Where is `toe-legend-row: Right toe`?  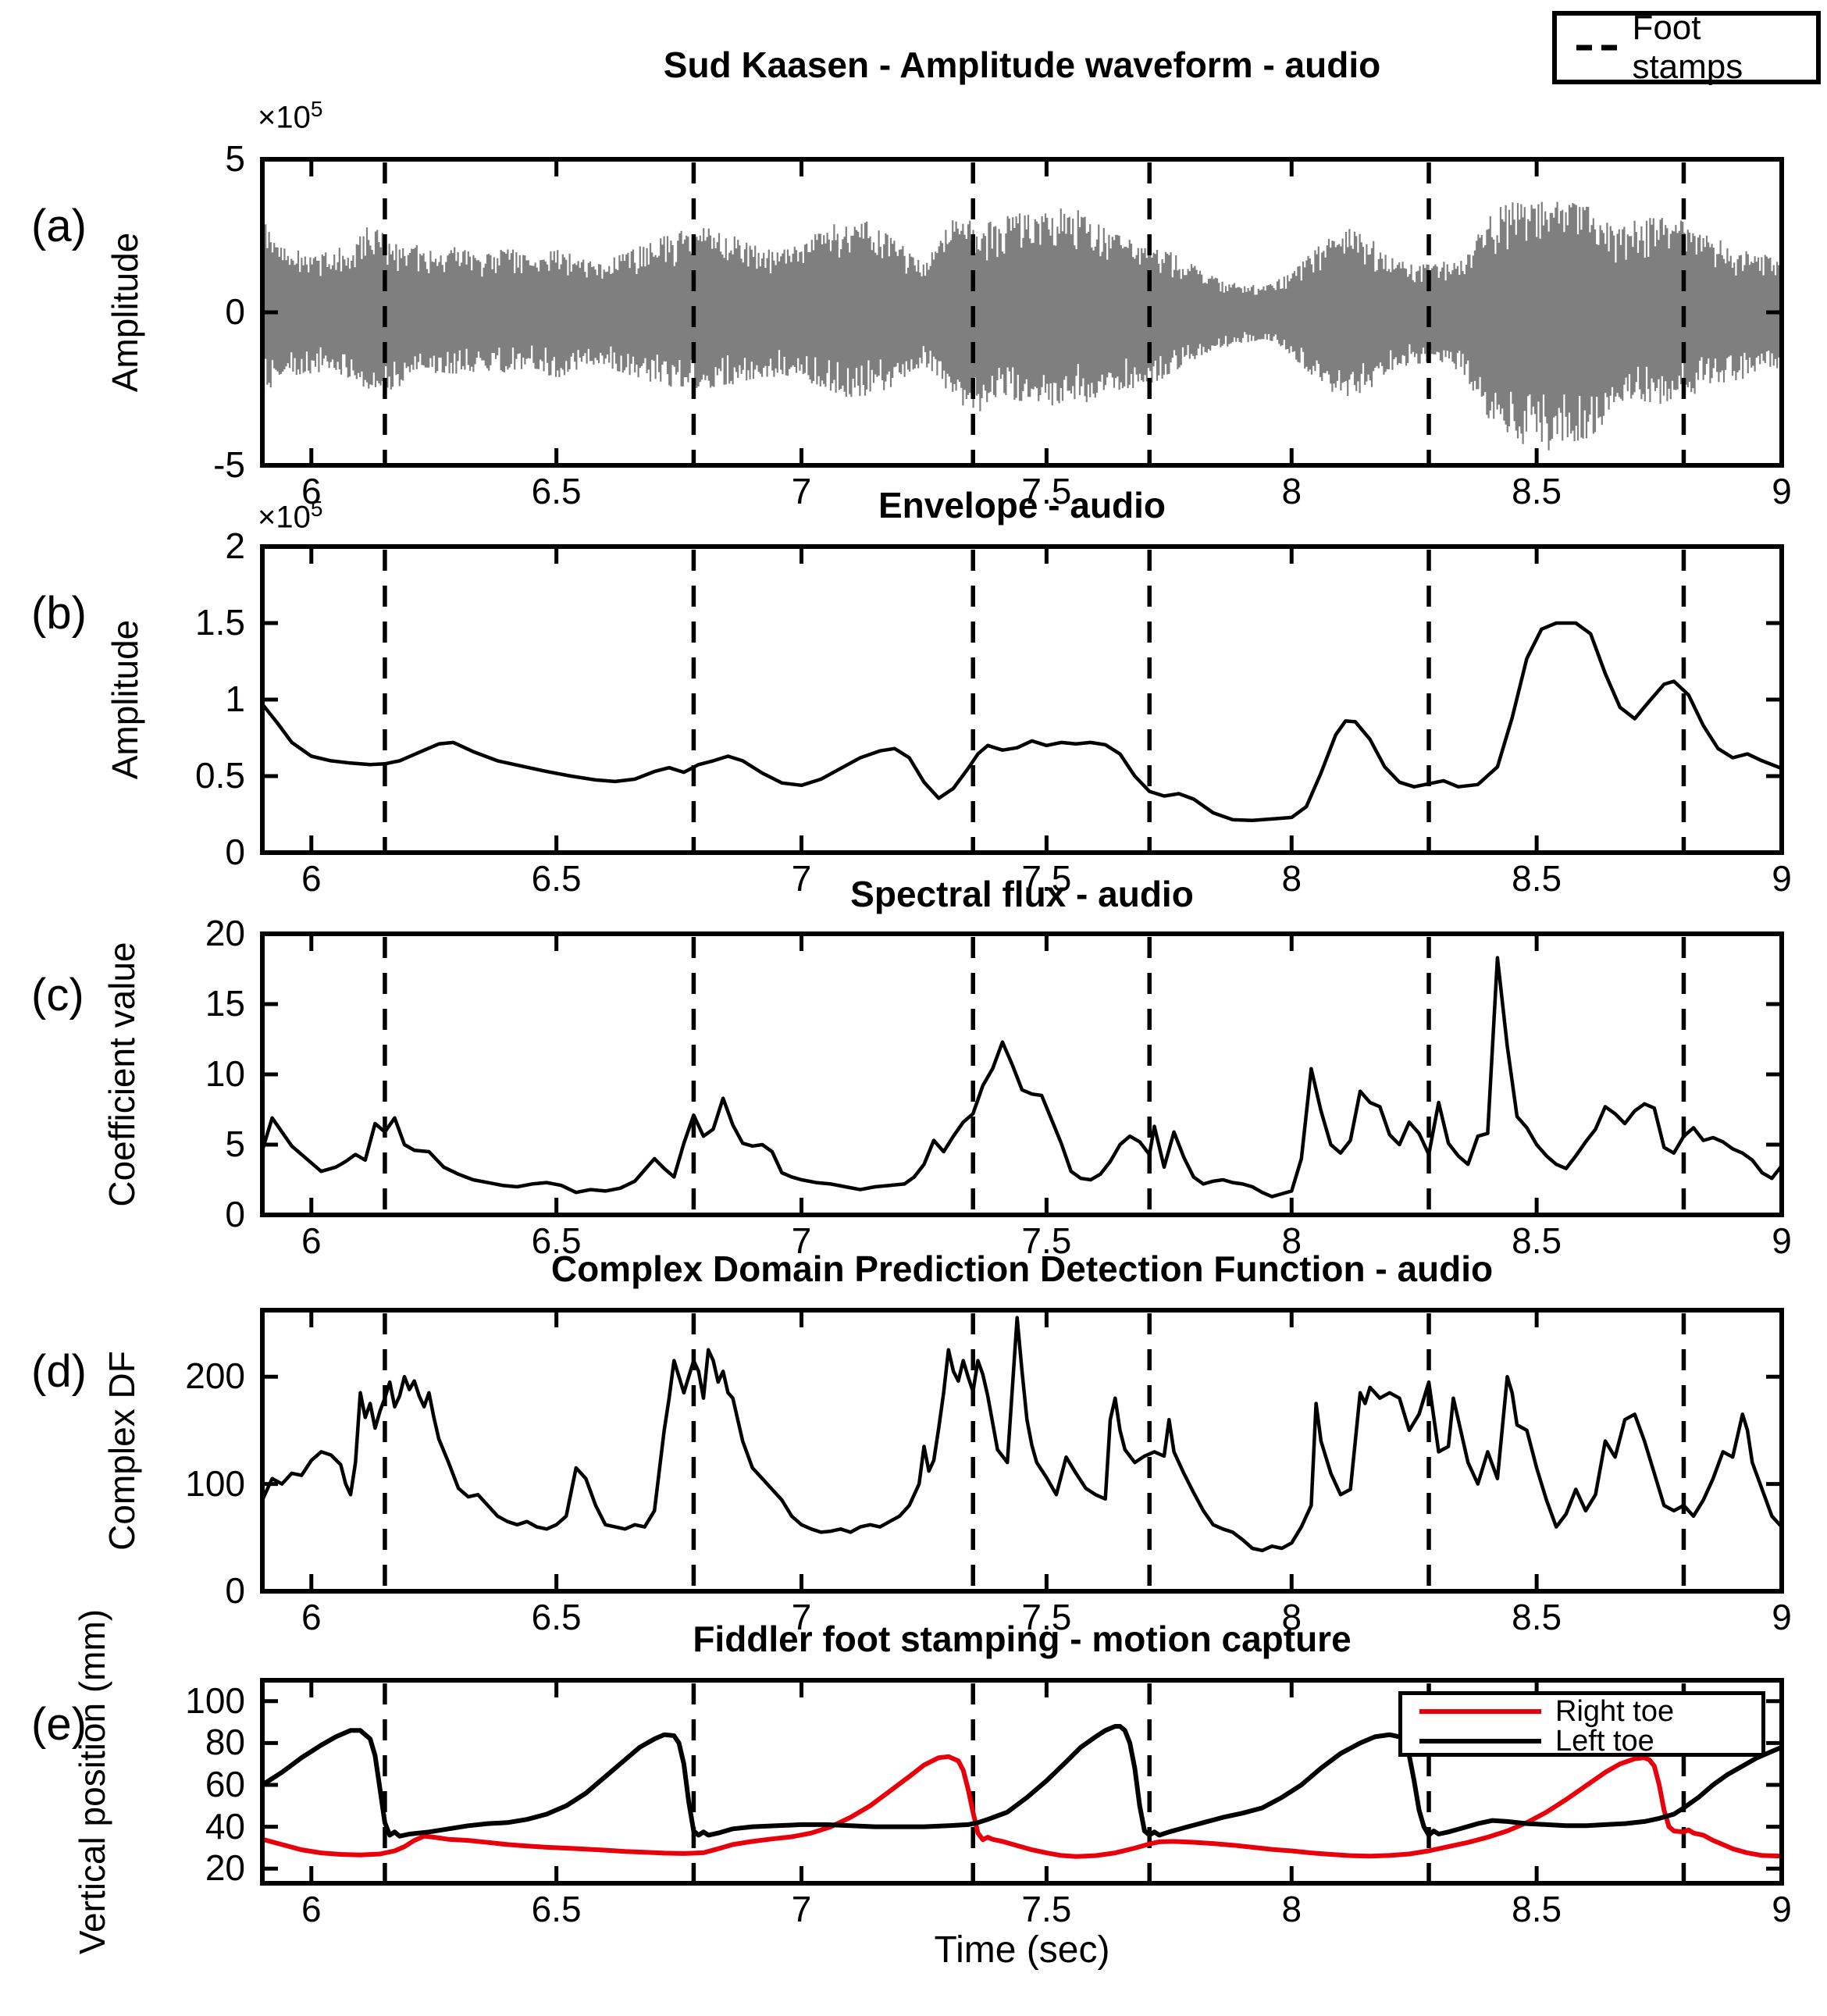 toe-legend-row: Right toe is located at coordinates (1581, 1711).